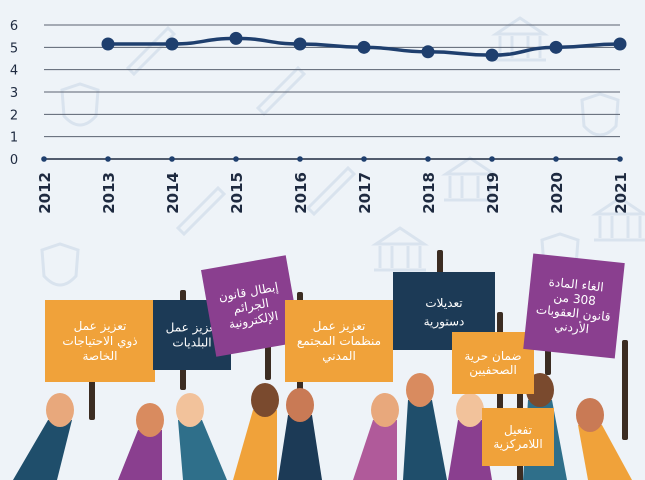  What do you see at coordinates (14, 138) in the screenshot?
I see `y-tick-label: 1` at bounding box center [14, 138].